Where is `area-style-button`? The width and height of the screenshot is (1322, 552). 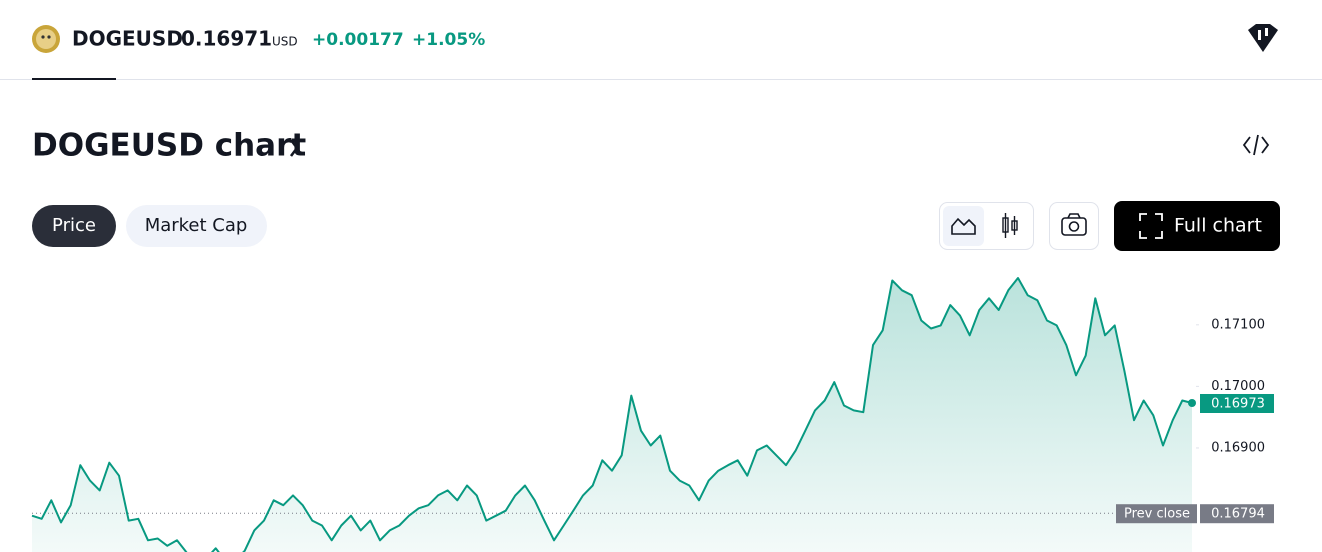 area-style-button is located at coordinates (963, 226).